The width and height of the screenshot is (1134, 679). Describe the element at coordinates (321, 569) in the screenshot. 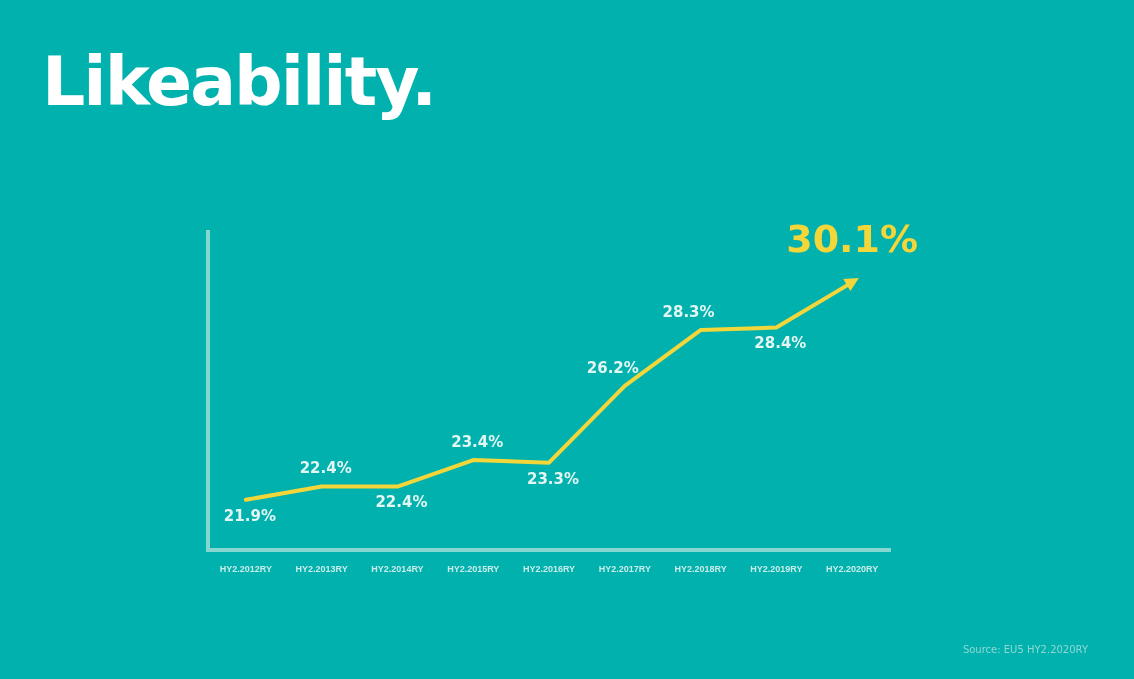

I see `x-tick-label: HY2.2013RY` at that location.